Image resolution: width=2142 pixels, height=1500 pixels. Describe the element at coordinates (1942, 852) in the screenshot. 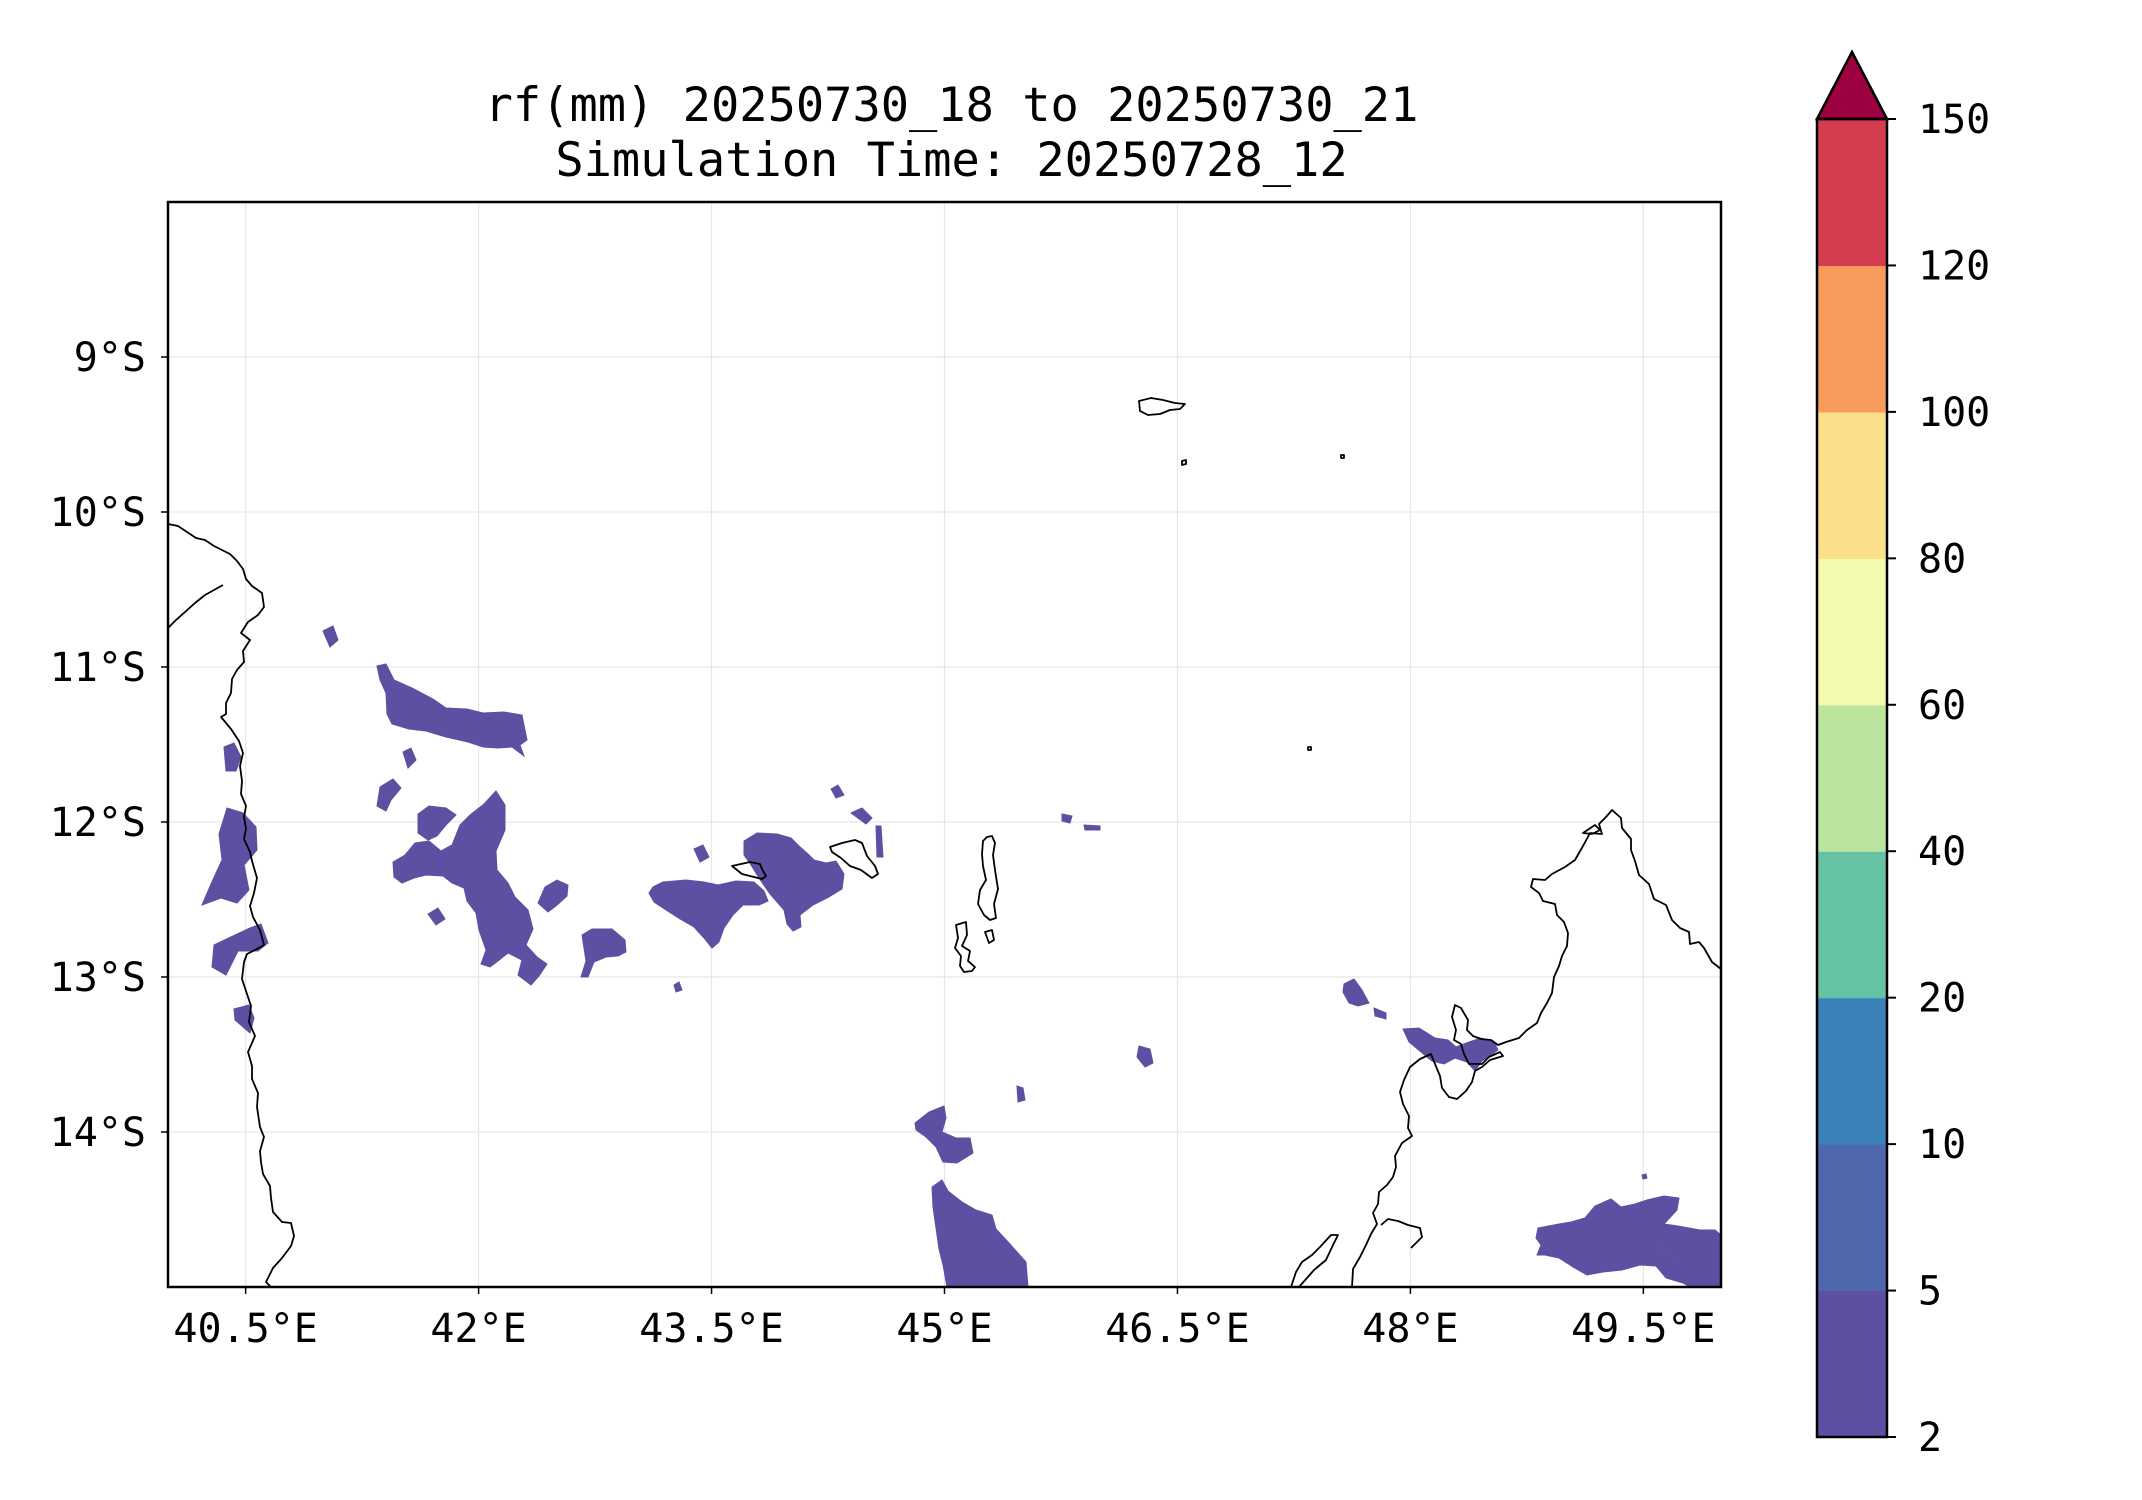

I see `colorbar-tick-label: 40` at that location.